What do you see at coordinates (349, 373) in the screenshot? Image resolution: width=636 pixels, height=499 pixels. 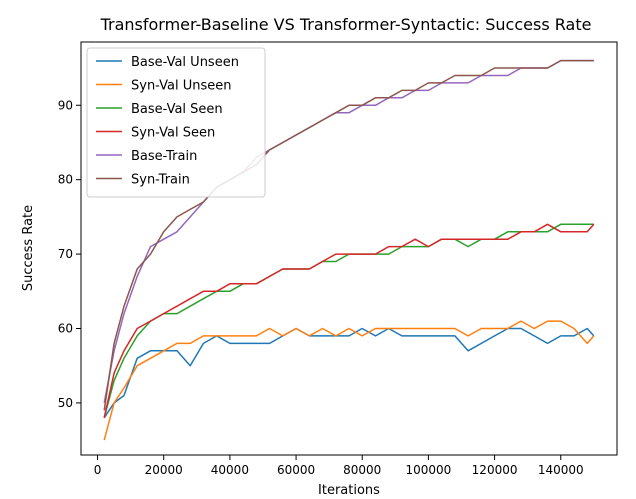 I see `series-line-base-val-unseen` at bounding box center [349, 373].